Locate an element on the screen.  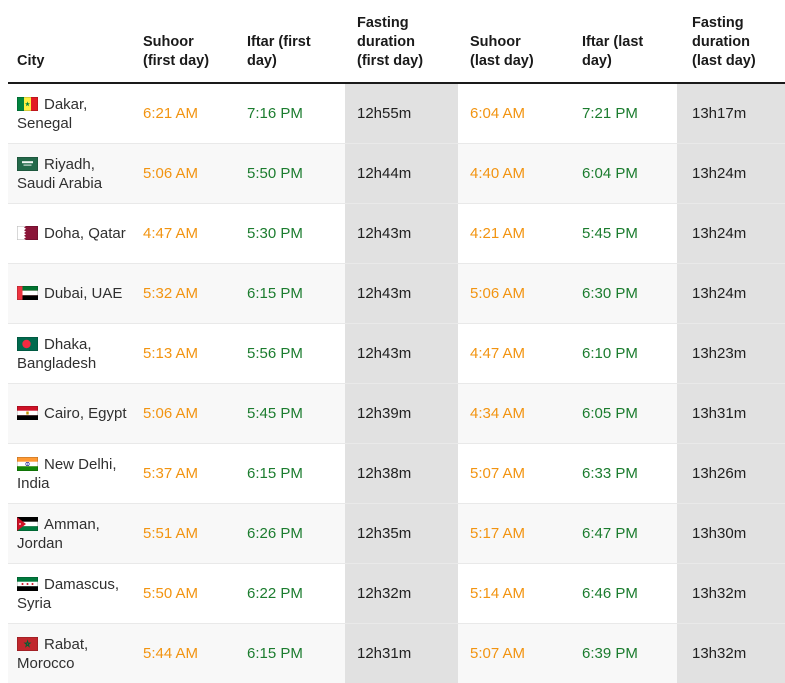
city-cell: Riyadh, Saudi Arabia is located at coordinates (73, 174).